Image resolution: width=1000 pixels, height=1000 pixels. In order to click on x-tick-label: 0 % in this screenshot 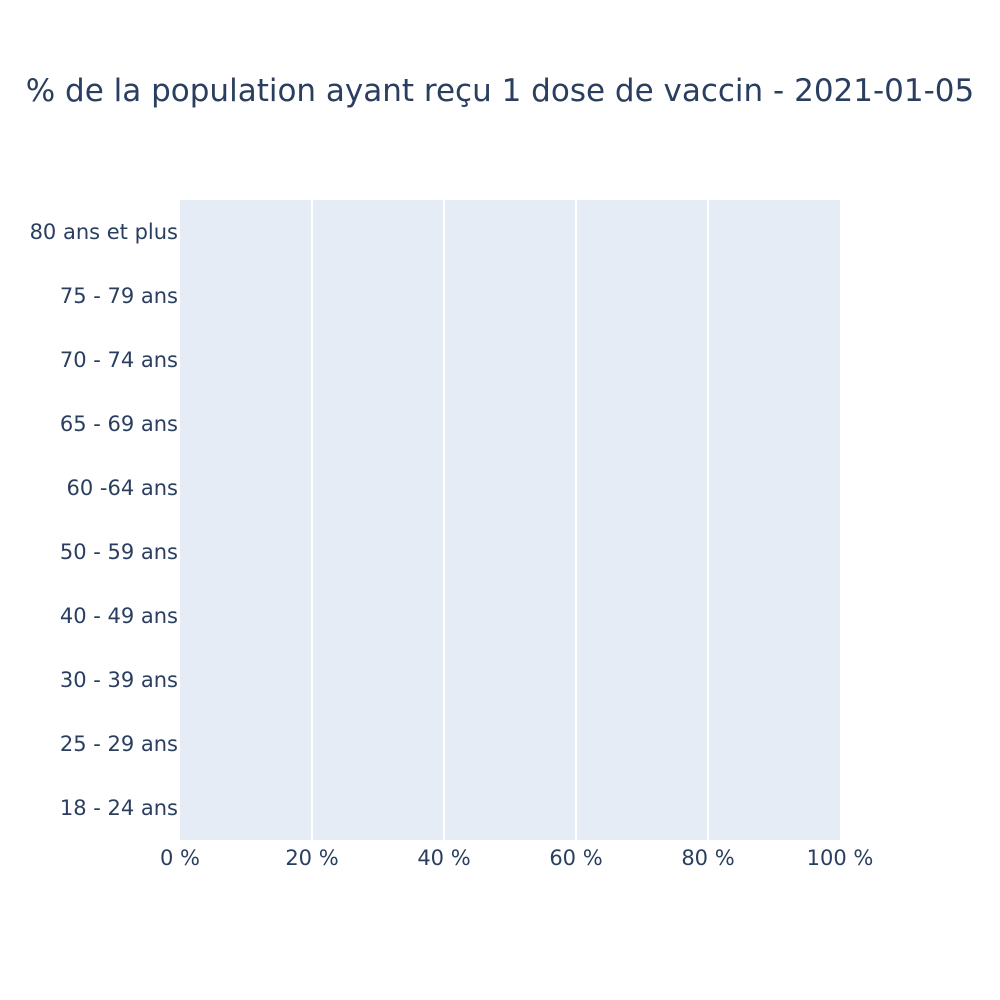, I will do `click(180, 858)`.